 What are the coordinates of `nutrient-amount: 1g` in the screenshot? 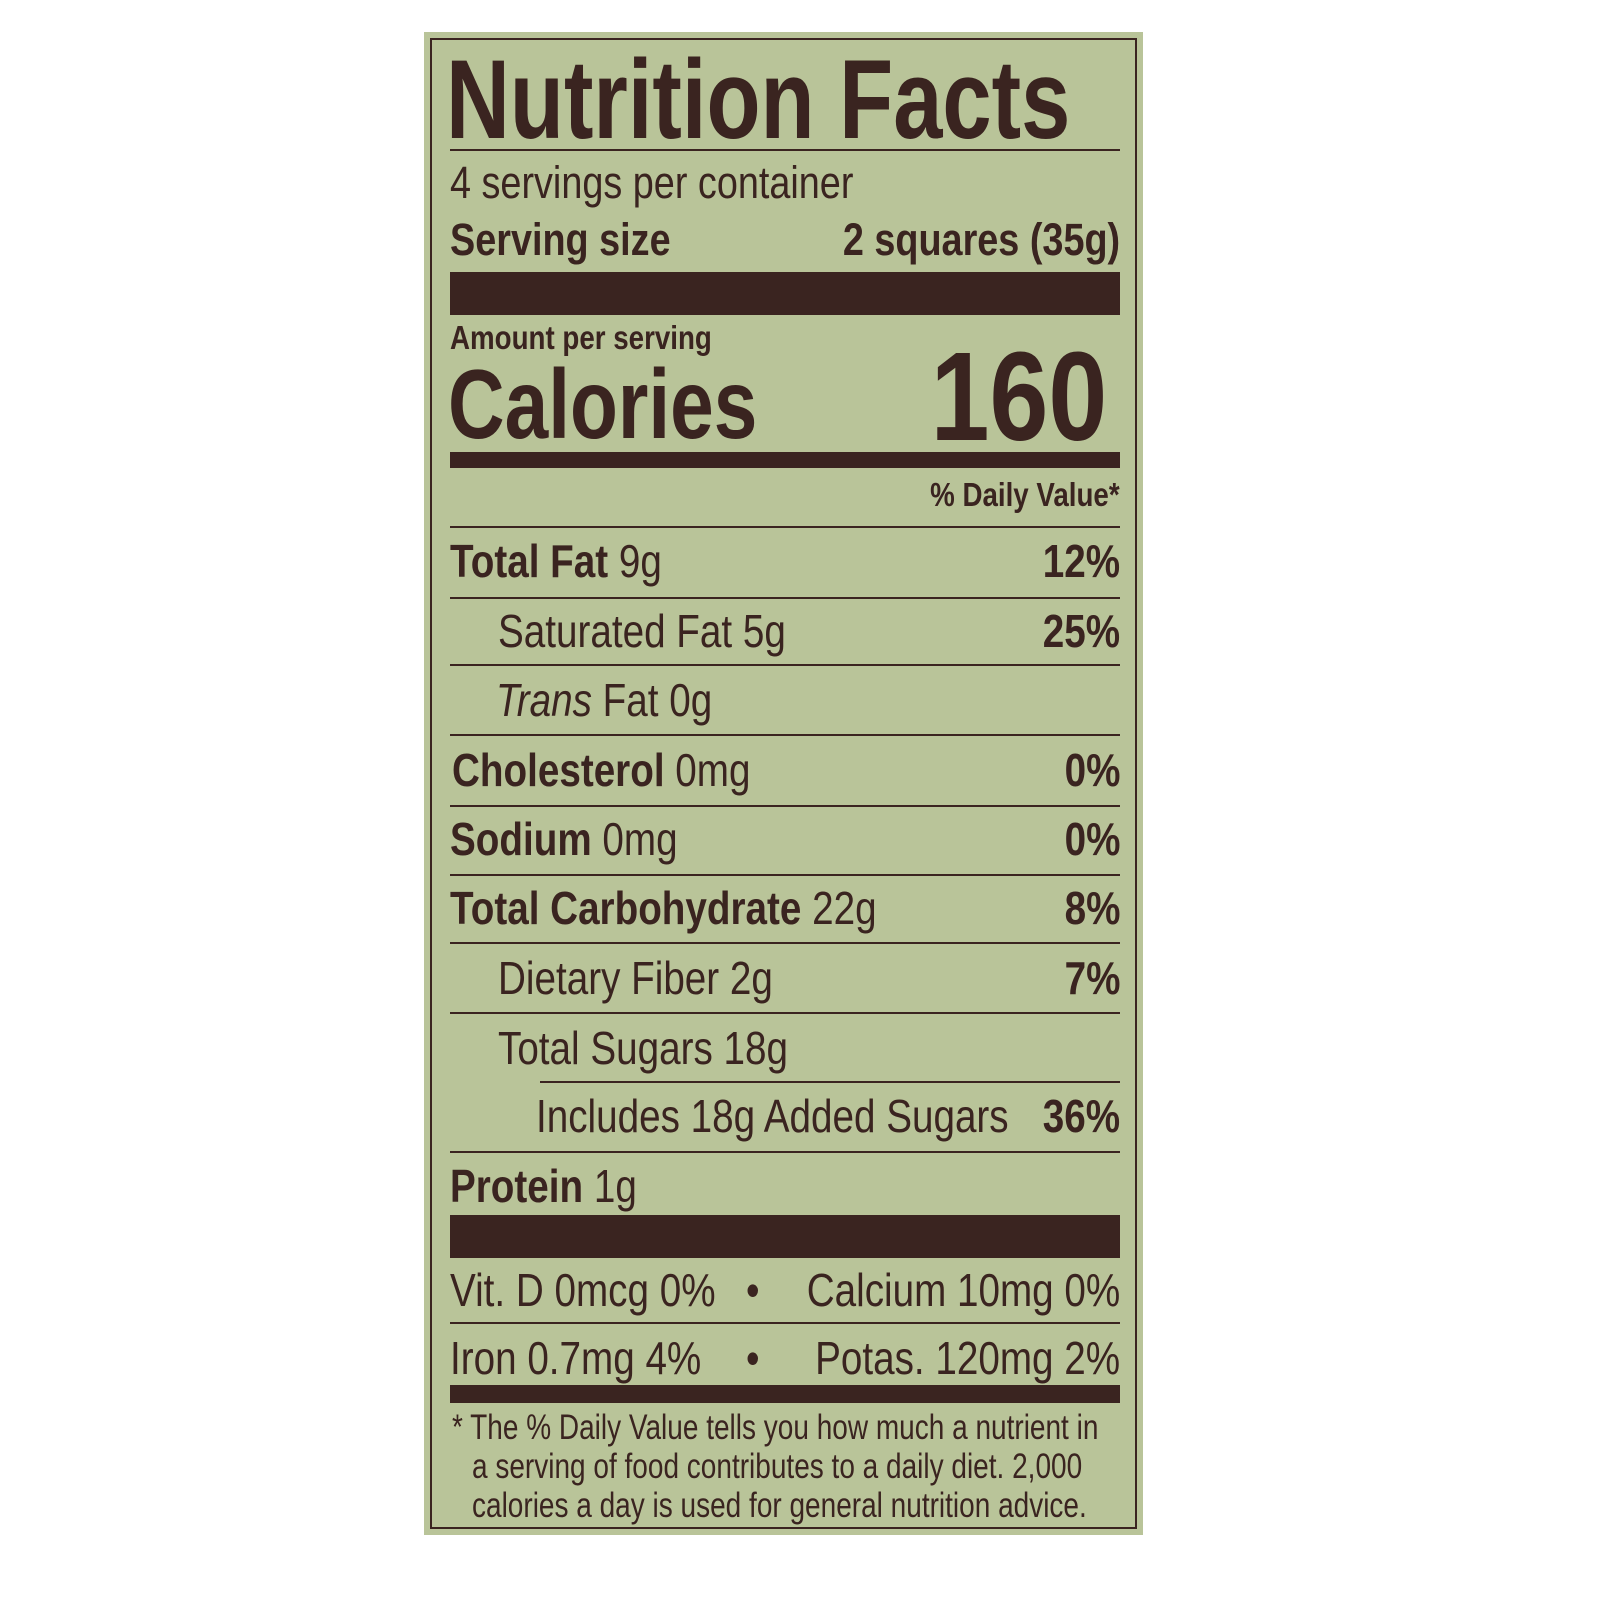 It's located at (615, 1186).